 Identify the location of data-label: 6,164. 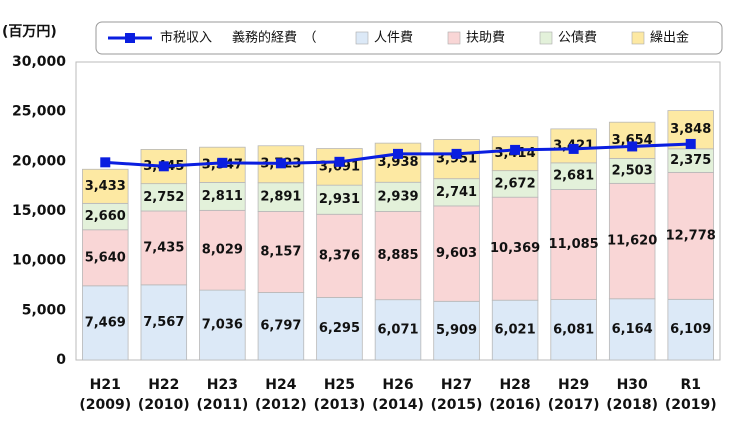
(632, 329).